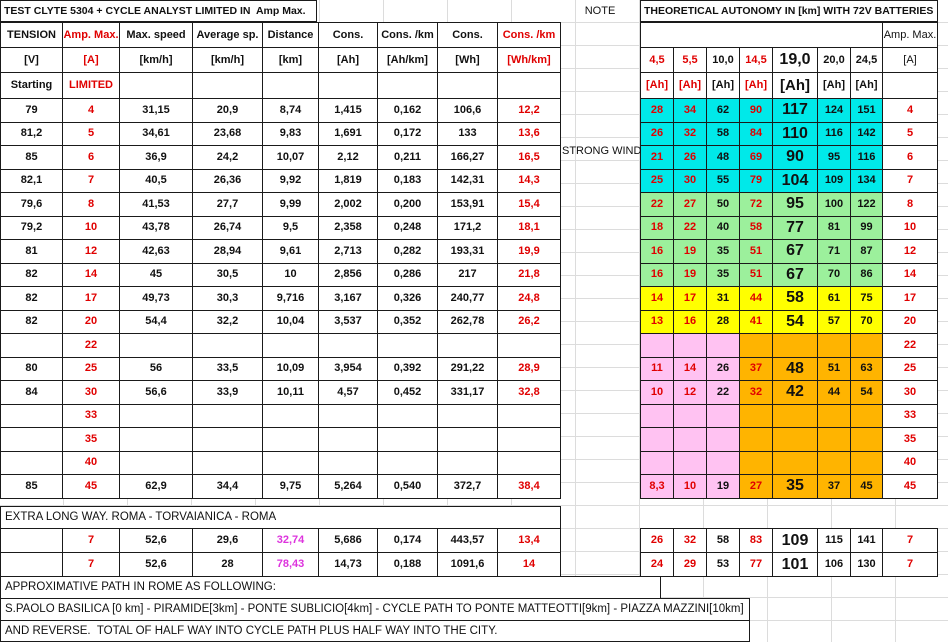  What do you see at coordinates (227, 35) in the screenshot?
I see `left-header-cell: Average sp.` at bounding box center [227, 35].